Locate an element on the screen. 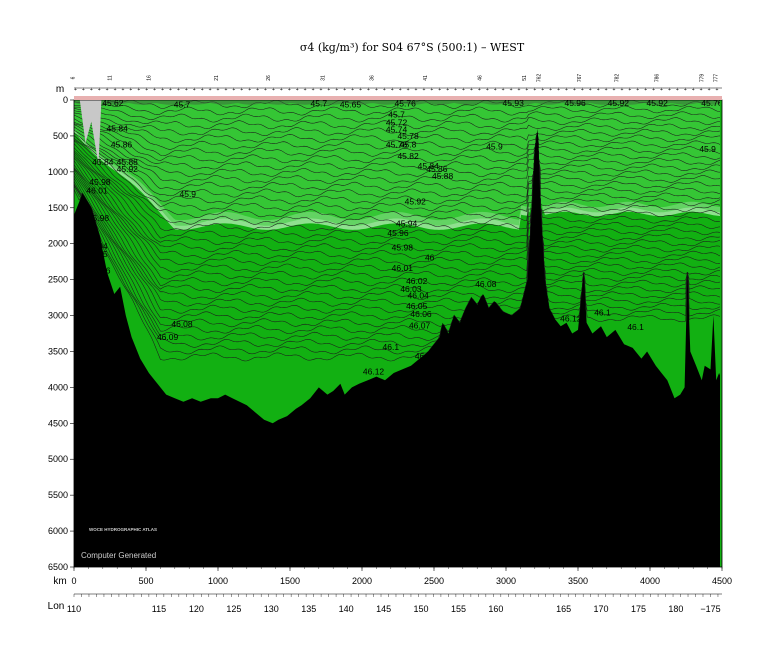 The width and height of the screenshot is (780, 650). contour-label: 45.96 is located at coordinates (398, 233).